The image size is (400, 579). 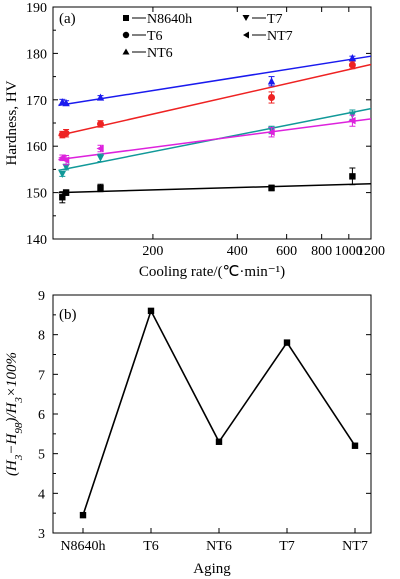 What do you see at coordinates (12, 374) in the screenshot?
I see `panel-b-y-axis-title-part: ×100%` at bounding box center [12, 374].